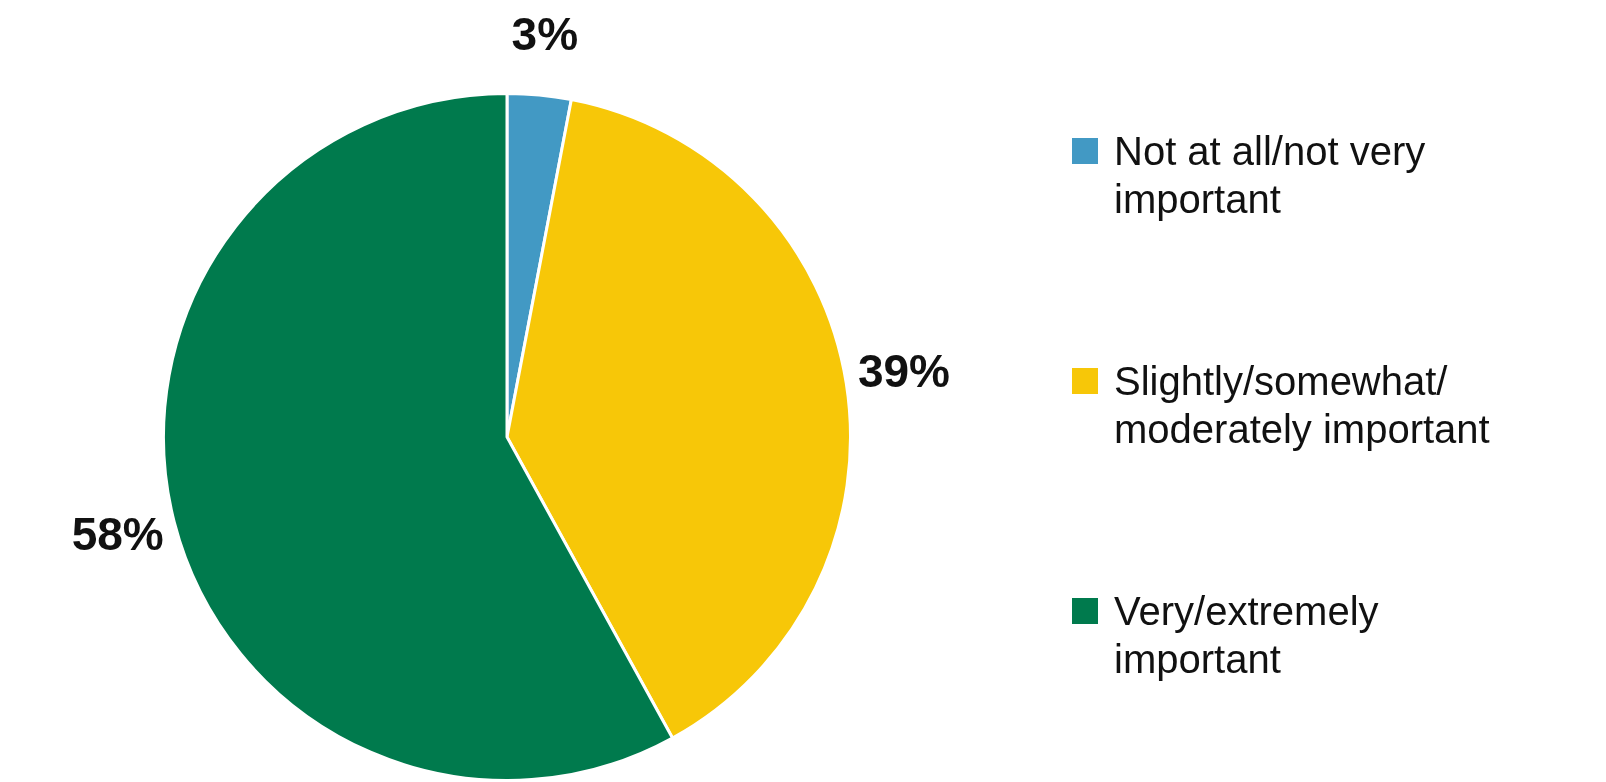 This screenshot has height=782, width=1606. I want to click on data-label: 58%, so click(117, 533).